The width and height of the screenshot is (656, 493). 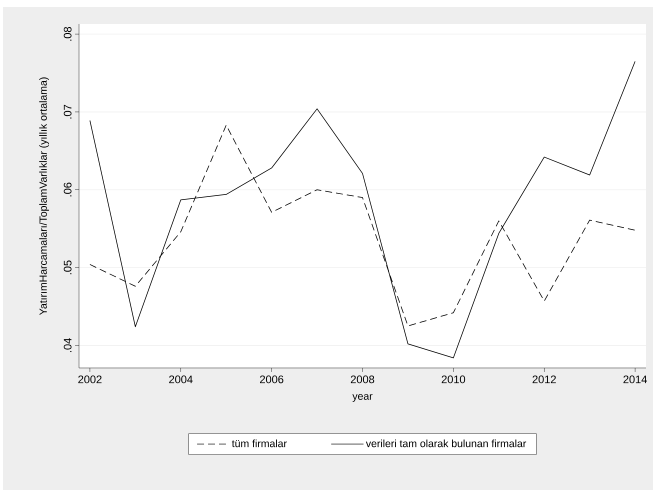 What do you see at coordinates (68, 111) in the screenshot?
I see `y-tick-label: .07` at bounding box center [68, 111].